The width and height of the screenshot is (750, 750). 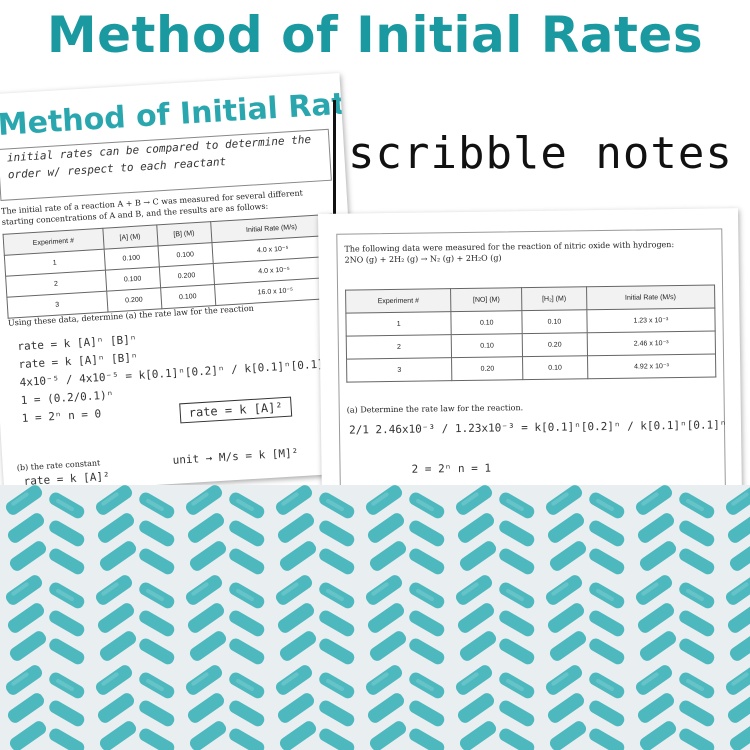 What do you see at coordinates (554, 298) in the screenshot?
I see `table-header: [H₂] (M)` at bounding box center [554, 298].